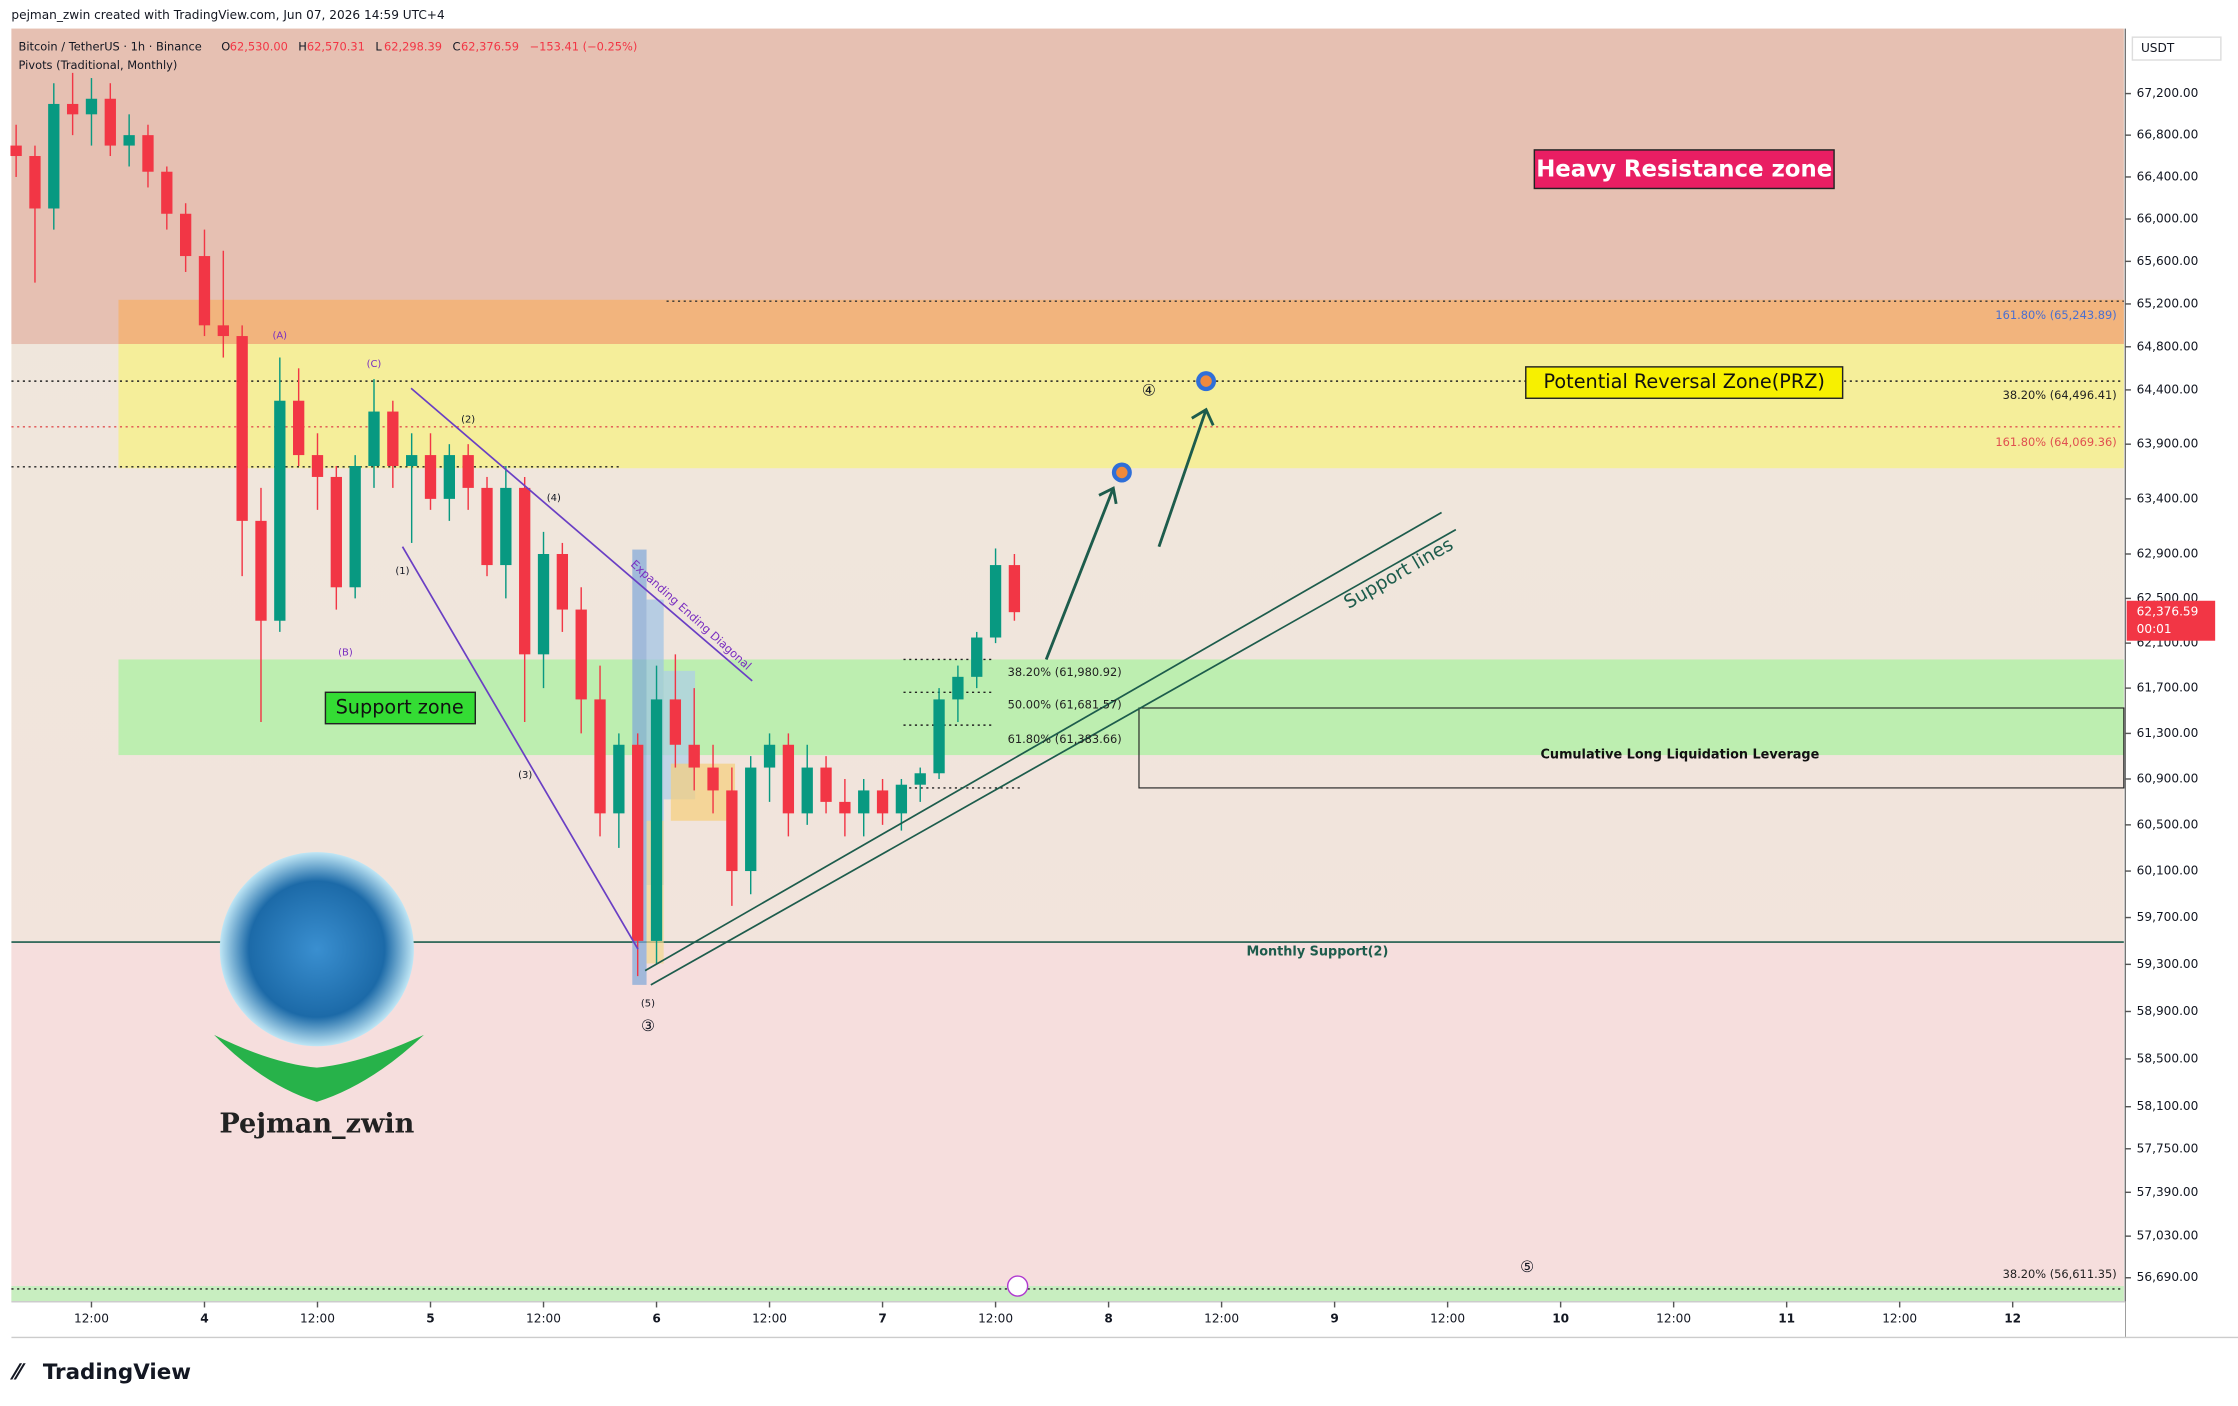  What do you see at coordinates (581, 534) in the screenshot?
I see `diagonal-line` at bounding box center [581, 534].